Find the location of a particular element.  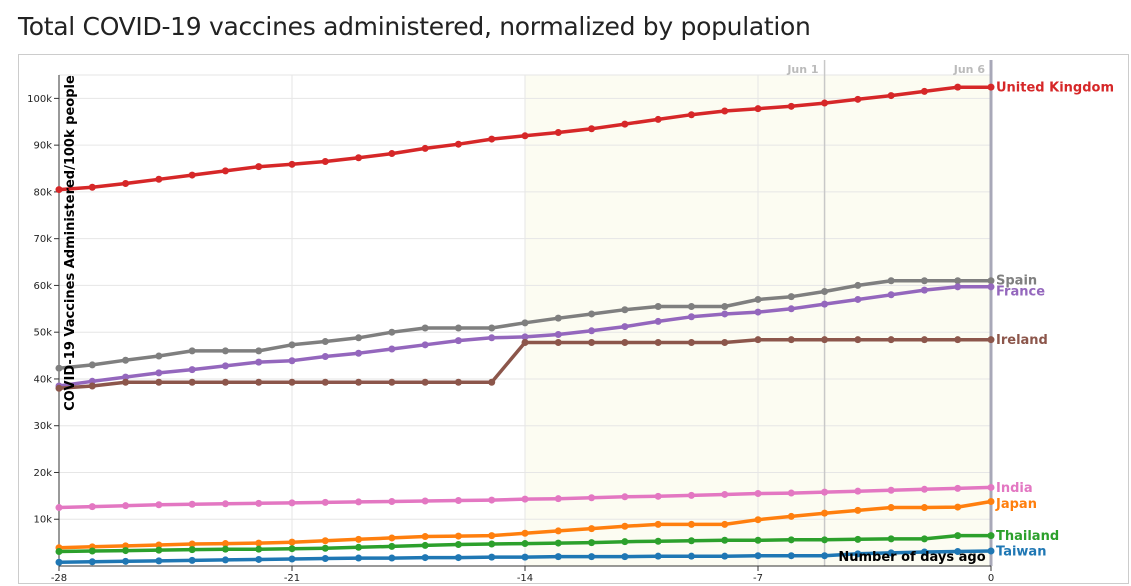

series-japan is located at coordinates (525, 524).